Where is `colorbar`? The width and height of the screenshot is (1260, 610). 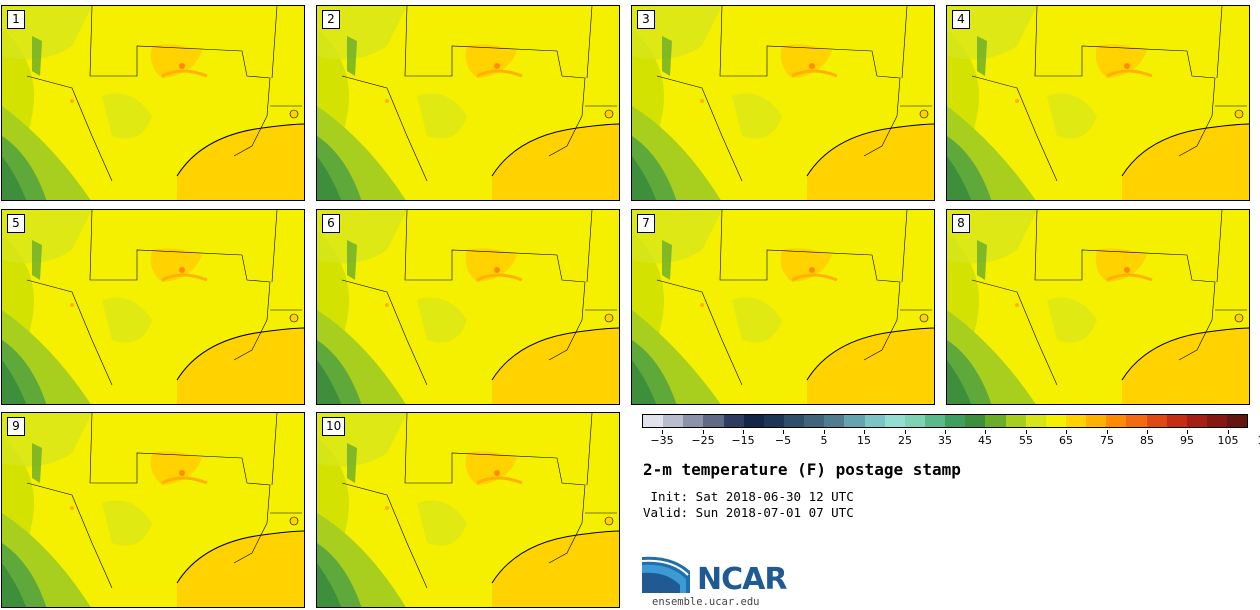
colorbar is located at coordinates (945, 421).